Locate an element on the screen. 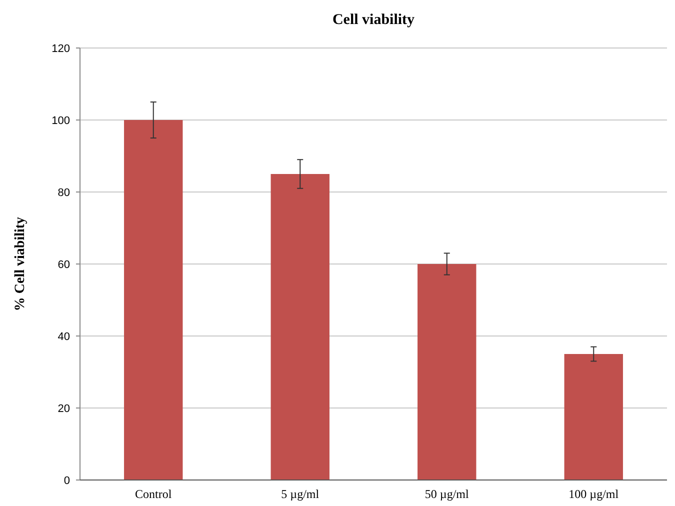  chart-title: Cell viability is located at coordinates (374, 20).